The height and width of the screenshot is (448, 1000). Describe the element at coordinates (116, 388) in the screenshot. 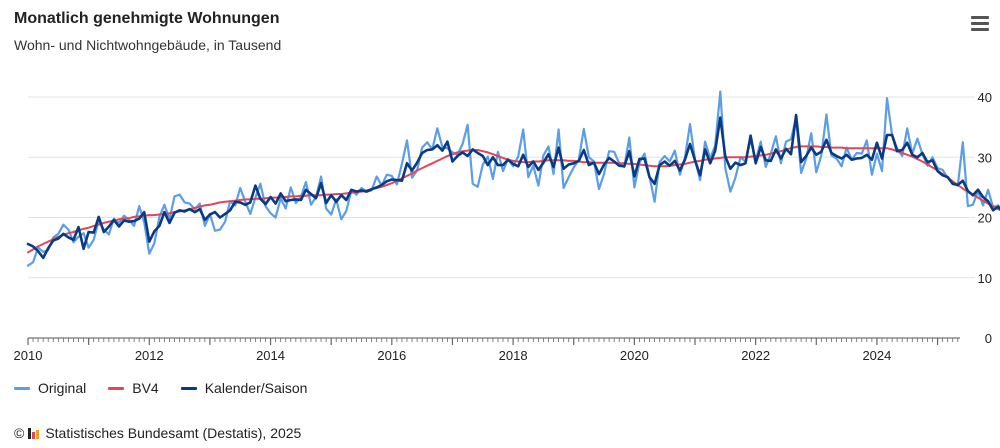

I see `legend-swatch-bv4` at that location.